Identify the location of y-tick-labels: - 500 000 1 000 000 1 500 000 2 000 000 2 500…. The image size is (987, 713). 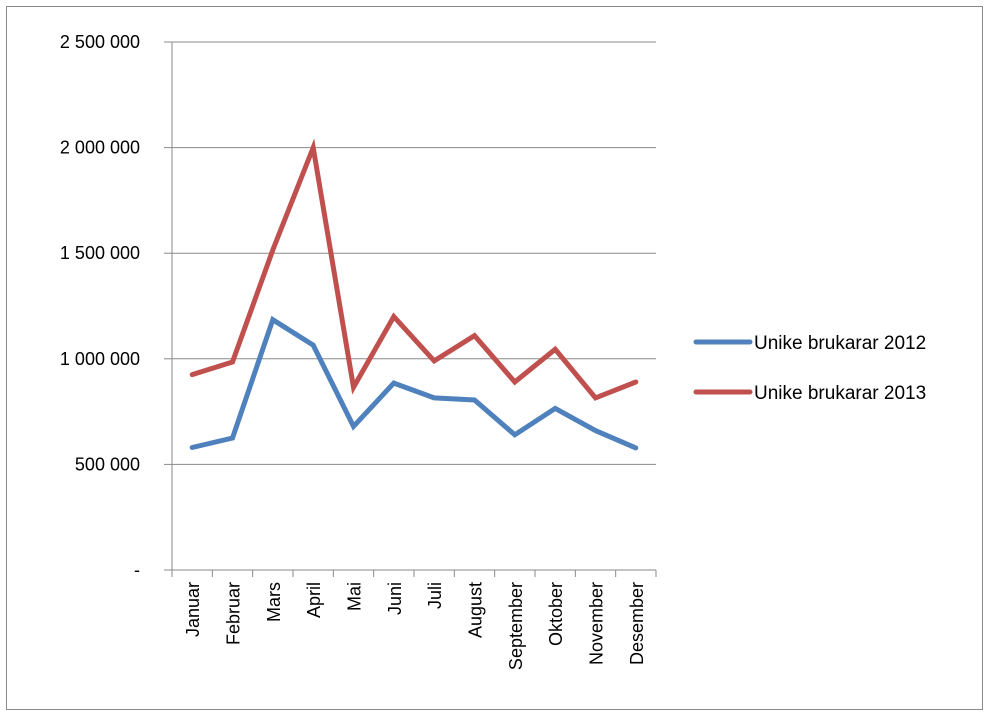
(100, 306).